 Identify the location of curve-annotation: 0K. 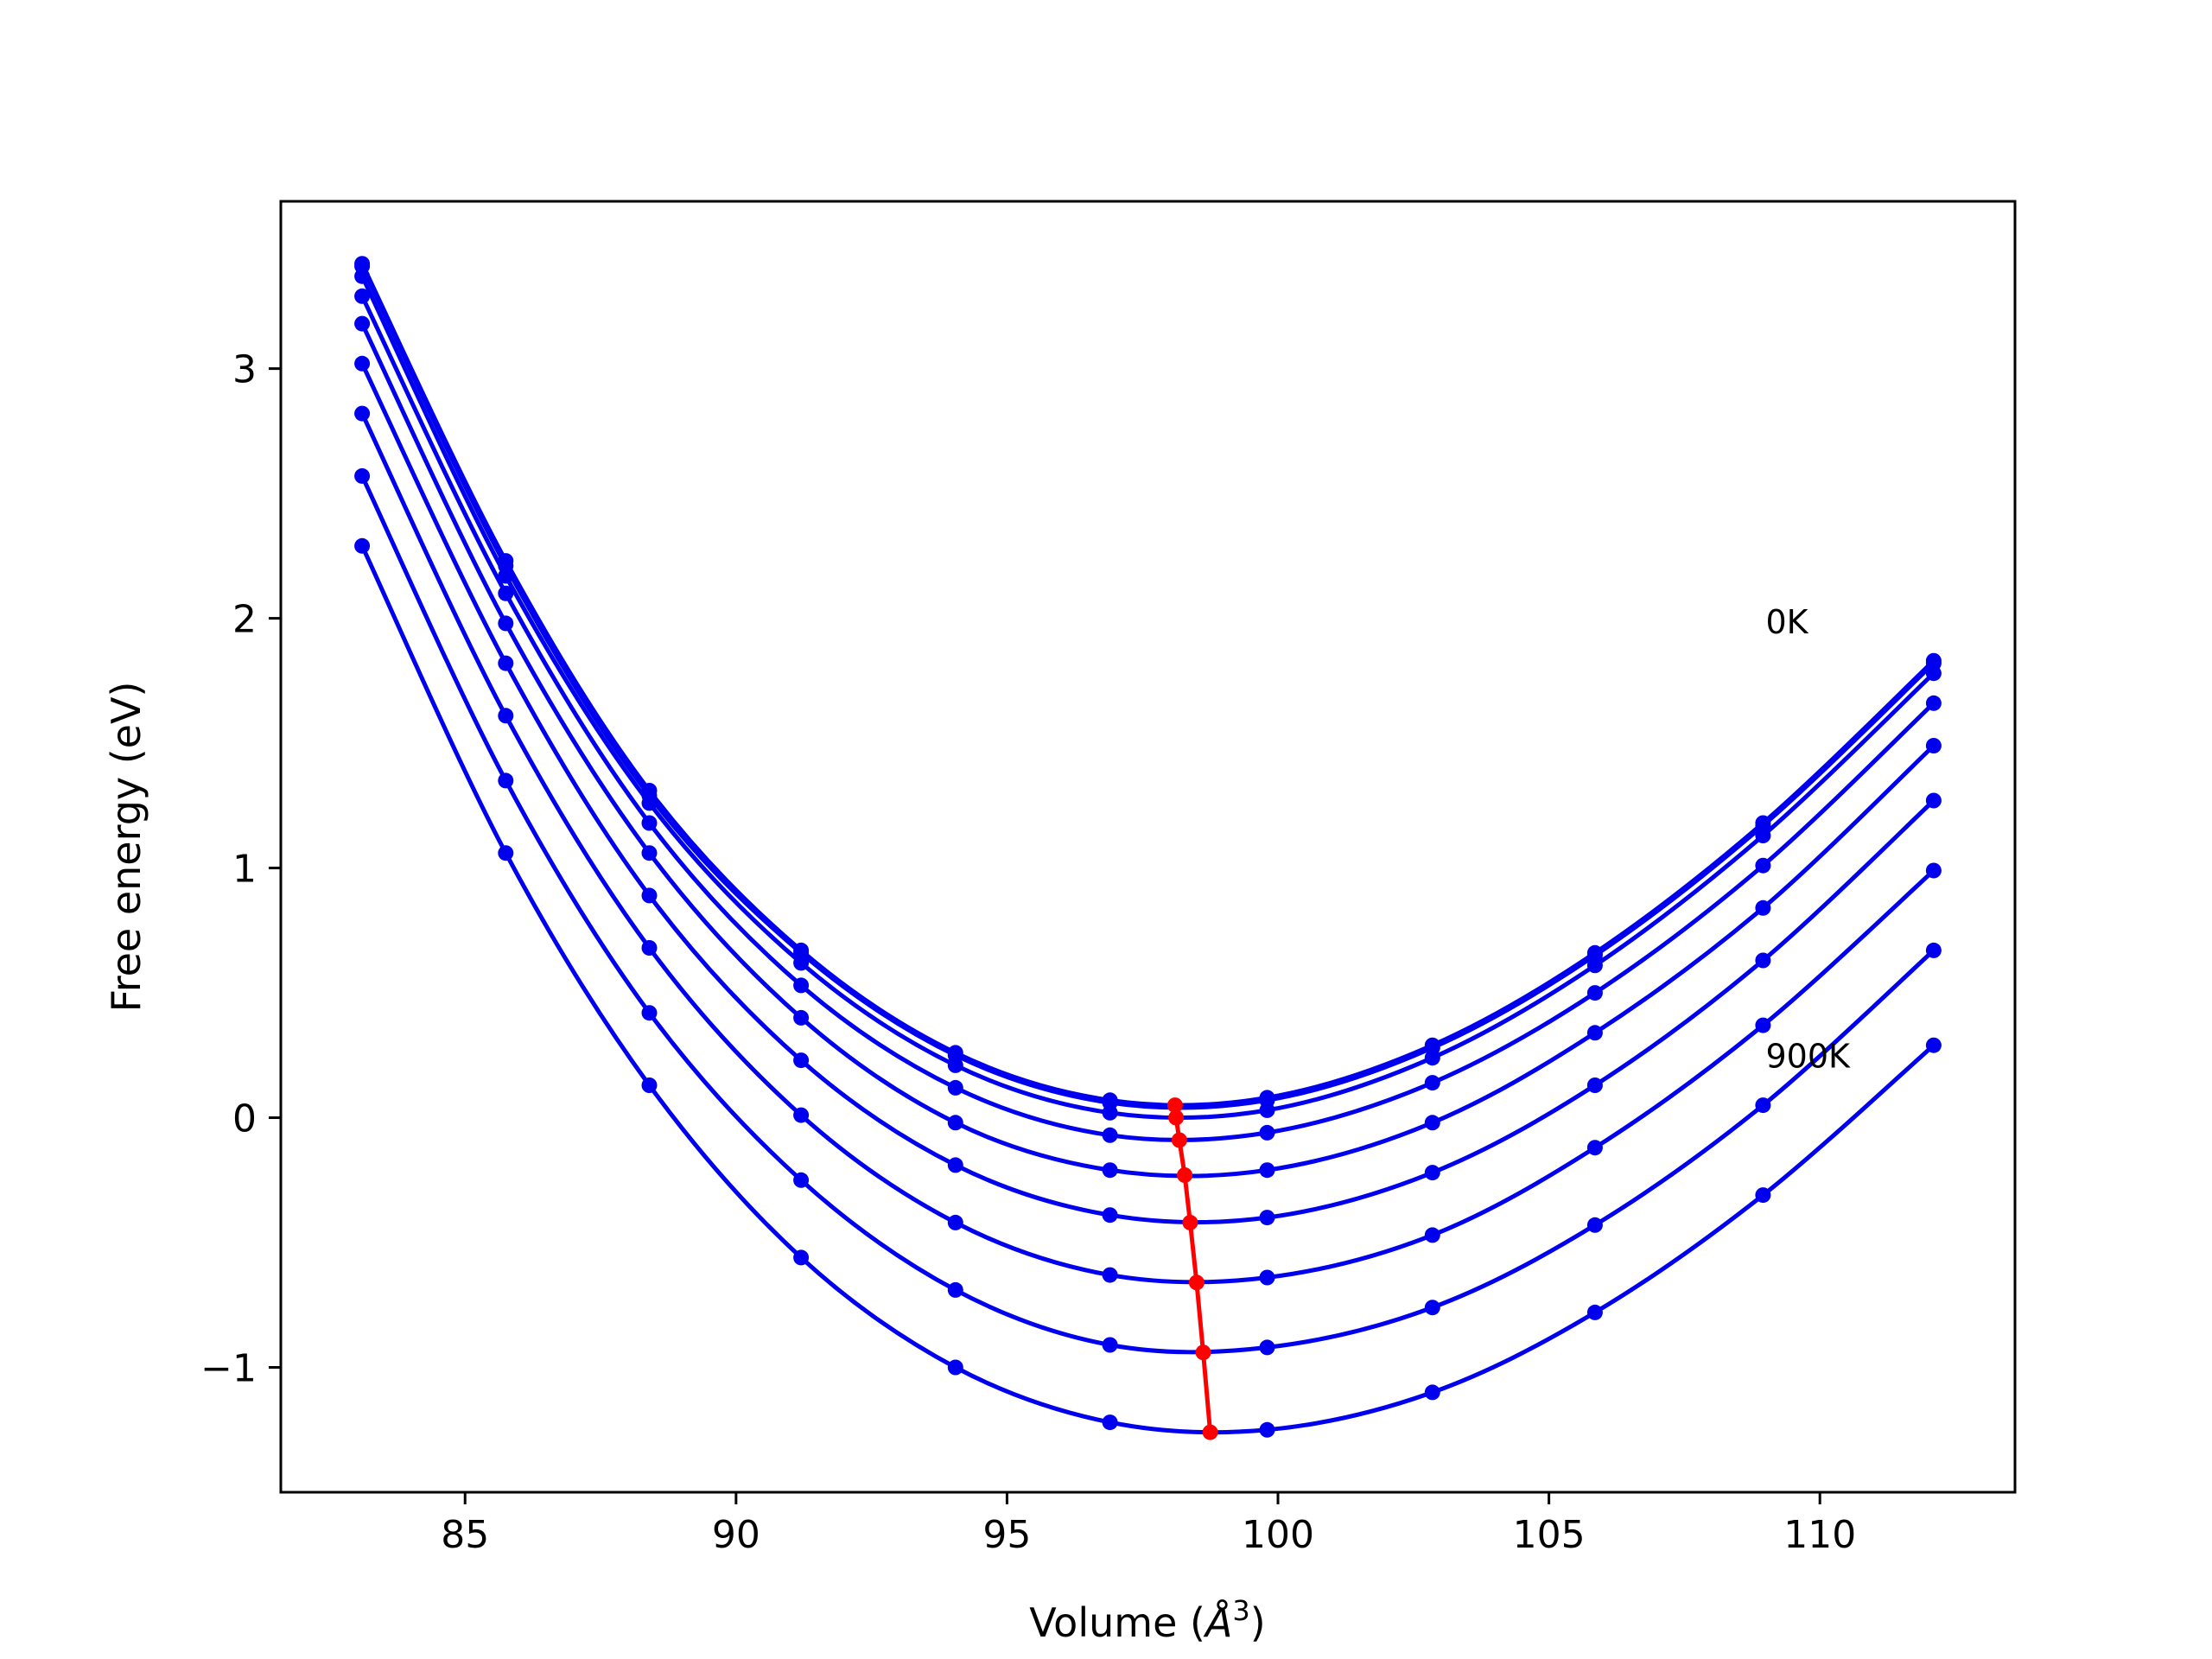
(1786, 622).